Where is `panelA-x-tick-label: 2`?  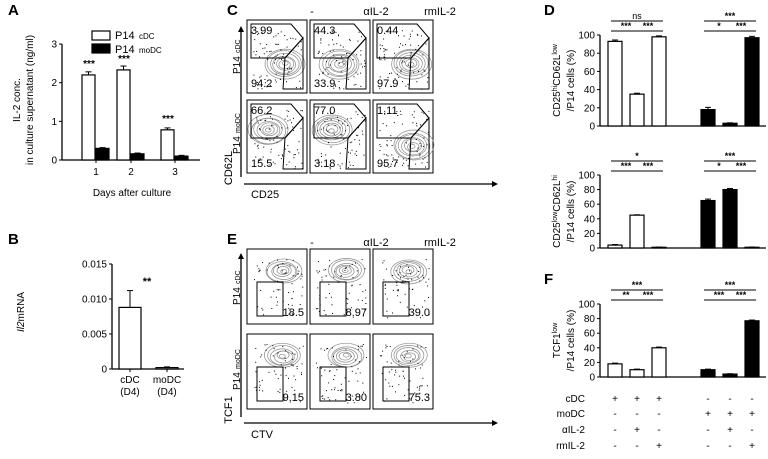
panelA-x-tick-label: 2 is located at coordinates (131, 172).